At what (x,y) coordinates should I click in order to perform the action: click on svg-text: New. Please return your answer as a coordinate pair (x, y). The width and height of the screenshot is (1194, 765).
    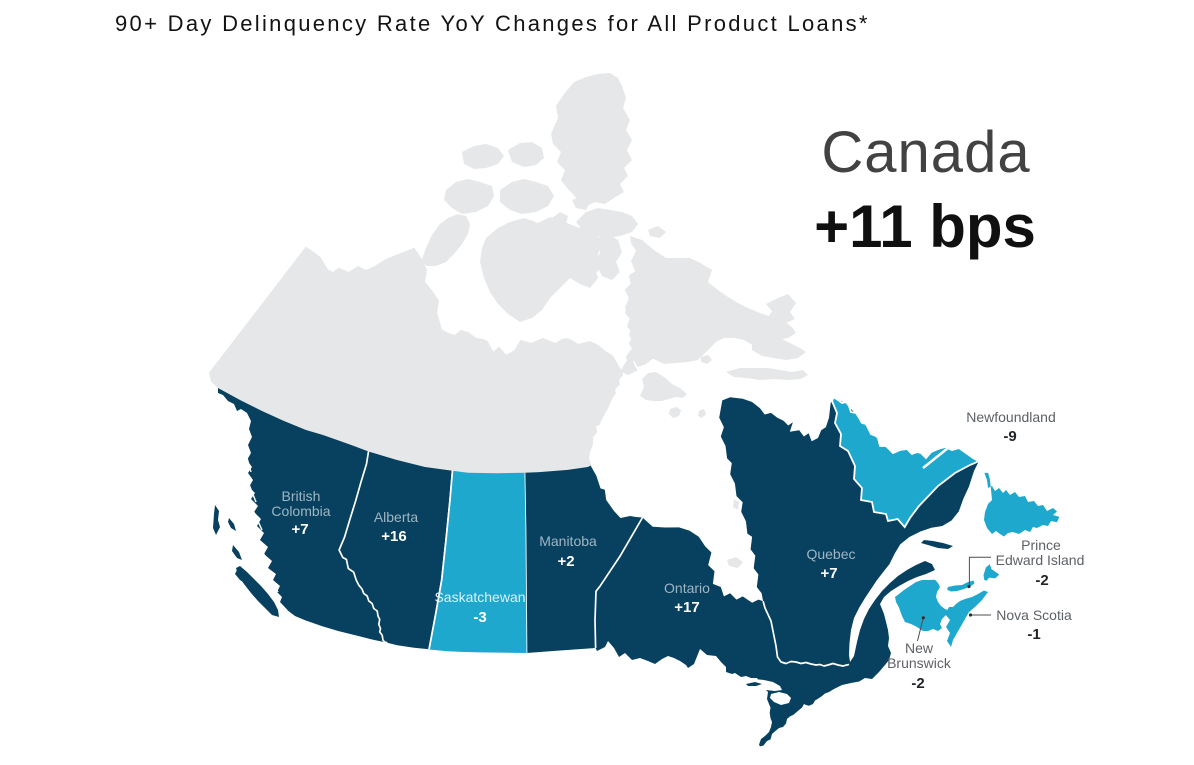
    Looking at the image, I should click on (919, 648).